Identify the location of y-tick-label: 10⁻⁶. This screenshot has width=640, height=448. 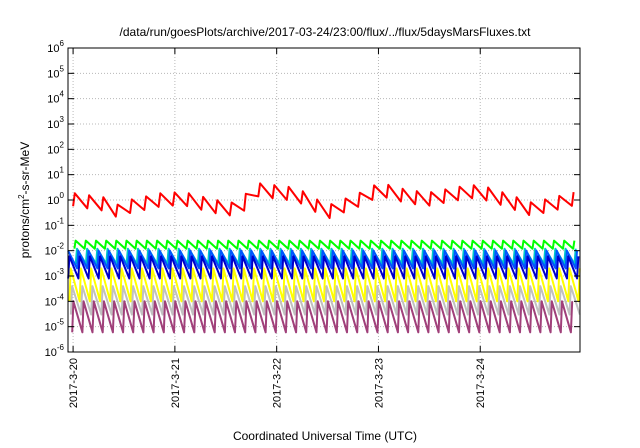
(55, 351).